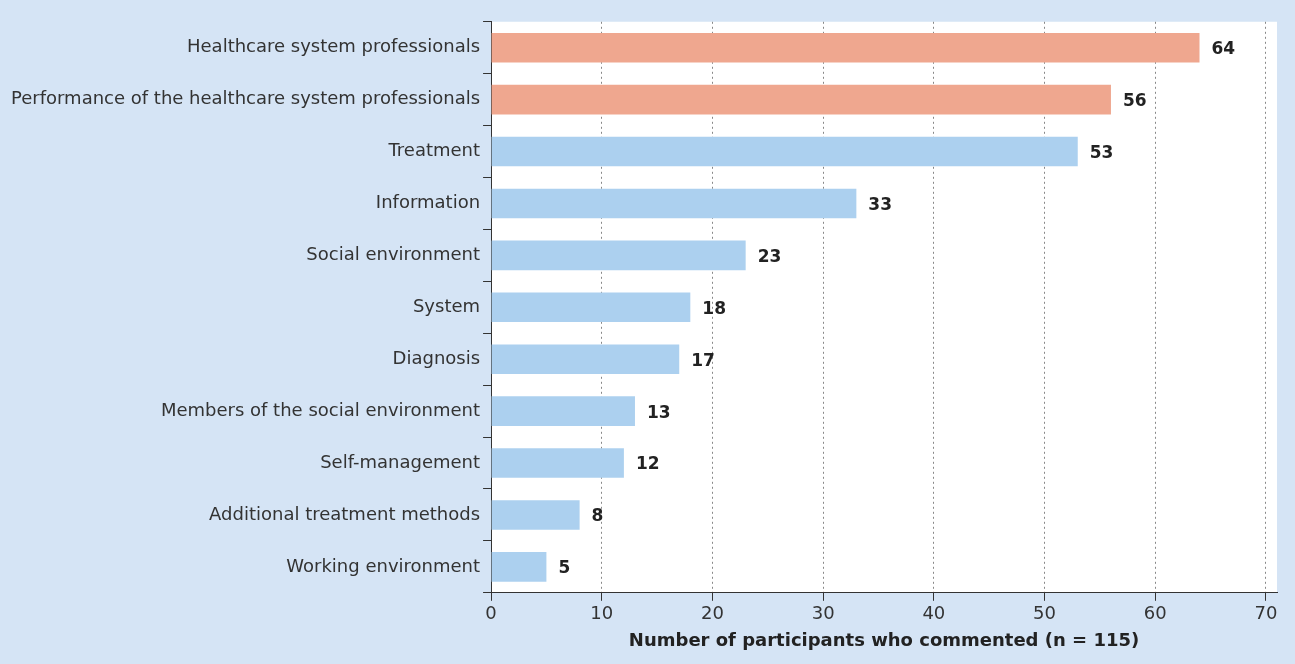  Describe the element at coordinates (714, 307) in the screenshot. I see `data-label: 18` at that location.